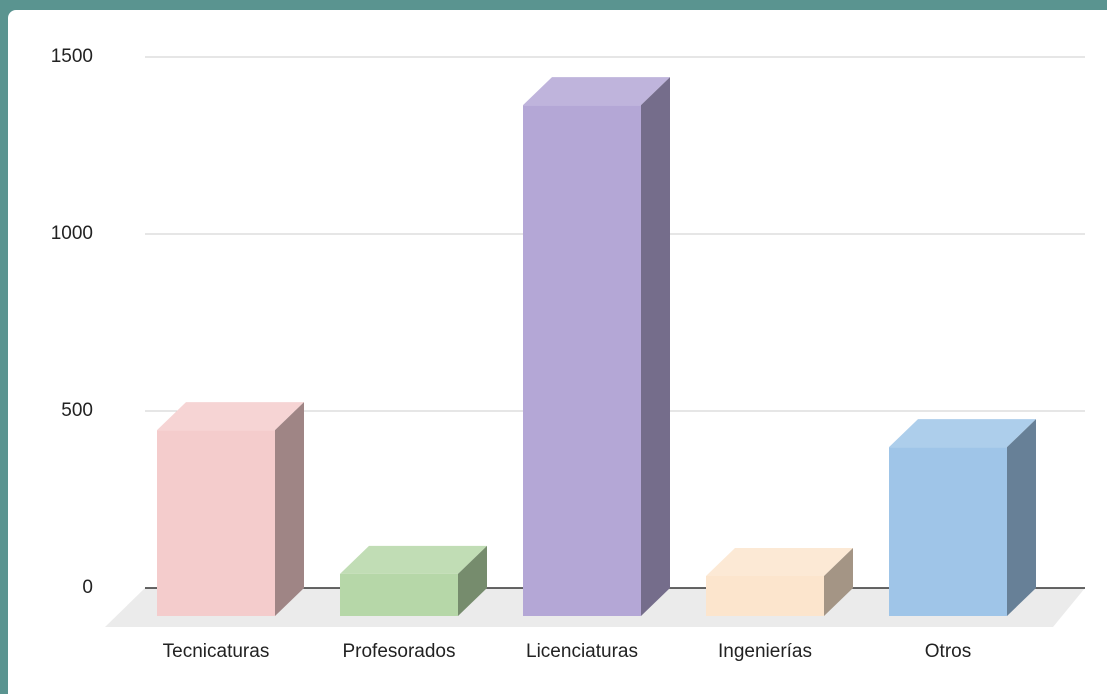  Describe the element at coordinates (398, 651) in the screenshot. I see `x-tick-label: Profesorados` at that location.